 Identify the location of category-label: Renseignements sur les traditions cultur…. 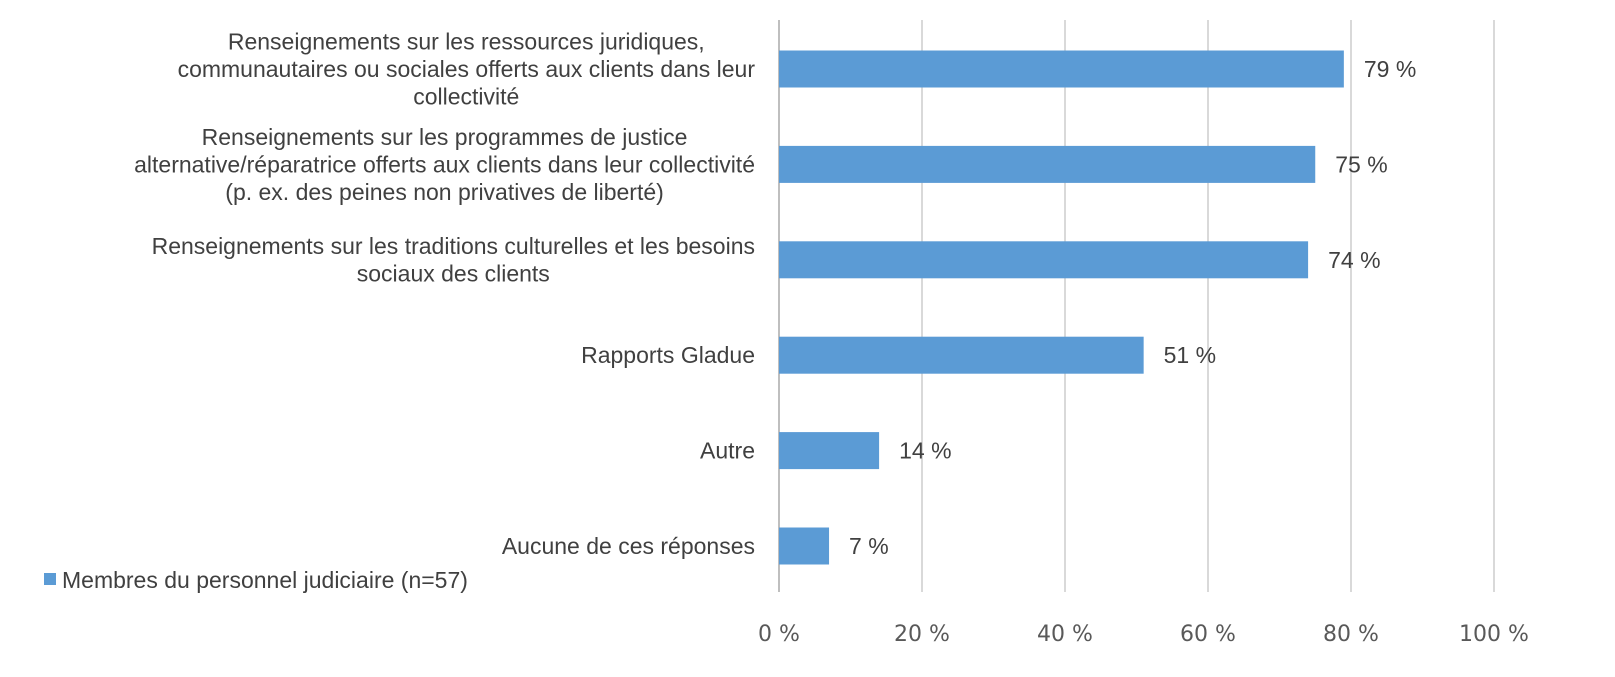
(453, 246).